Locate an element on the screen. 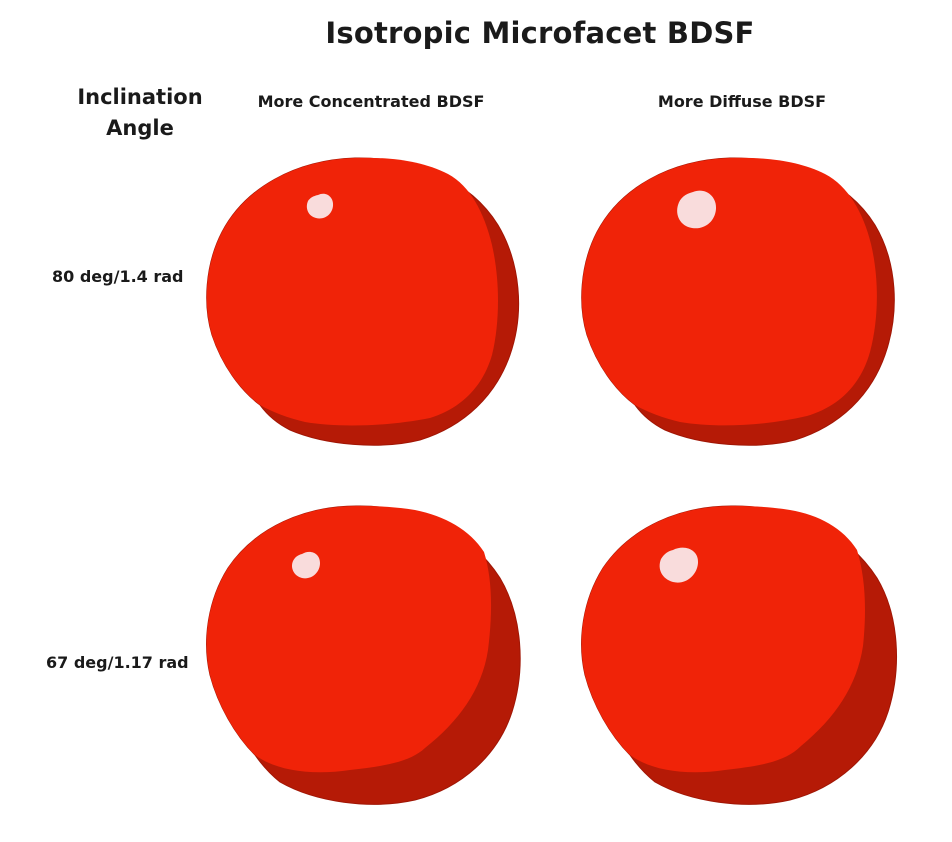 This screenshot has width=952, height=842. sphere-concentrated-67deg is located at coordinates (363, 655).